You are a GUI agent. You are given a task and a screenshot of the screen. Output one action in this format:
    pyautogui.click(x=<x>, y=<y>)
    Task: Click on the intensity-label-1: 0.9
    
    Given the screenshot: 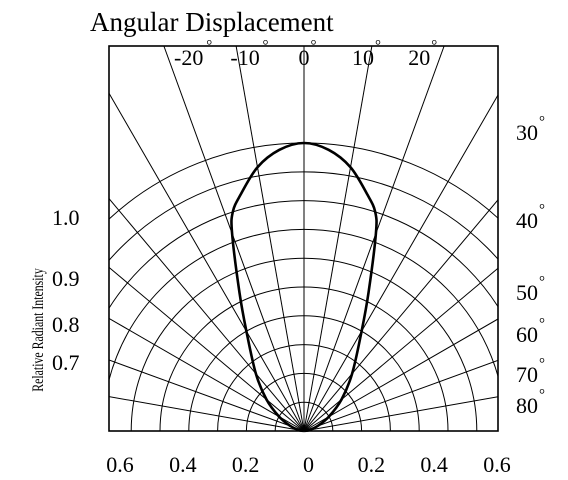 What is the action you would take?
    pyautogui.click(x=66, y=278)
    